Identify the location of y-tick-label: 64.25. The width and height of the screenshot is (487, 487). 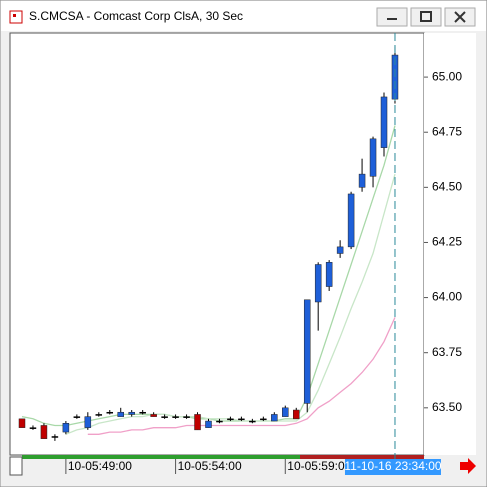
(447, 242).